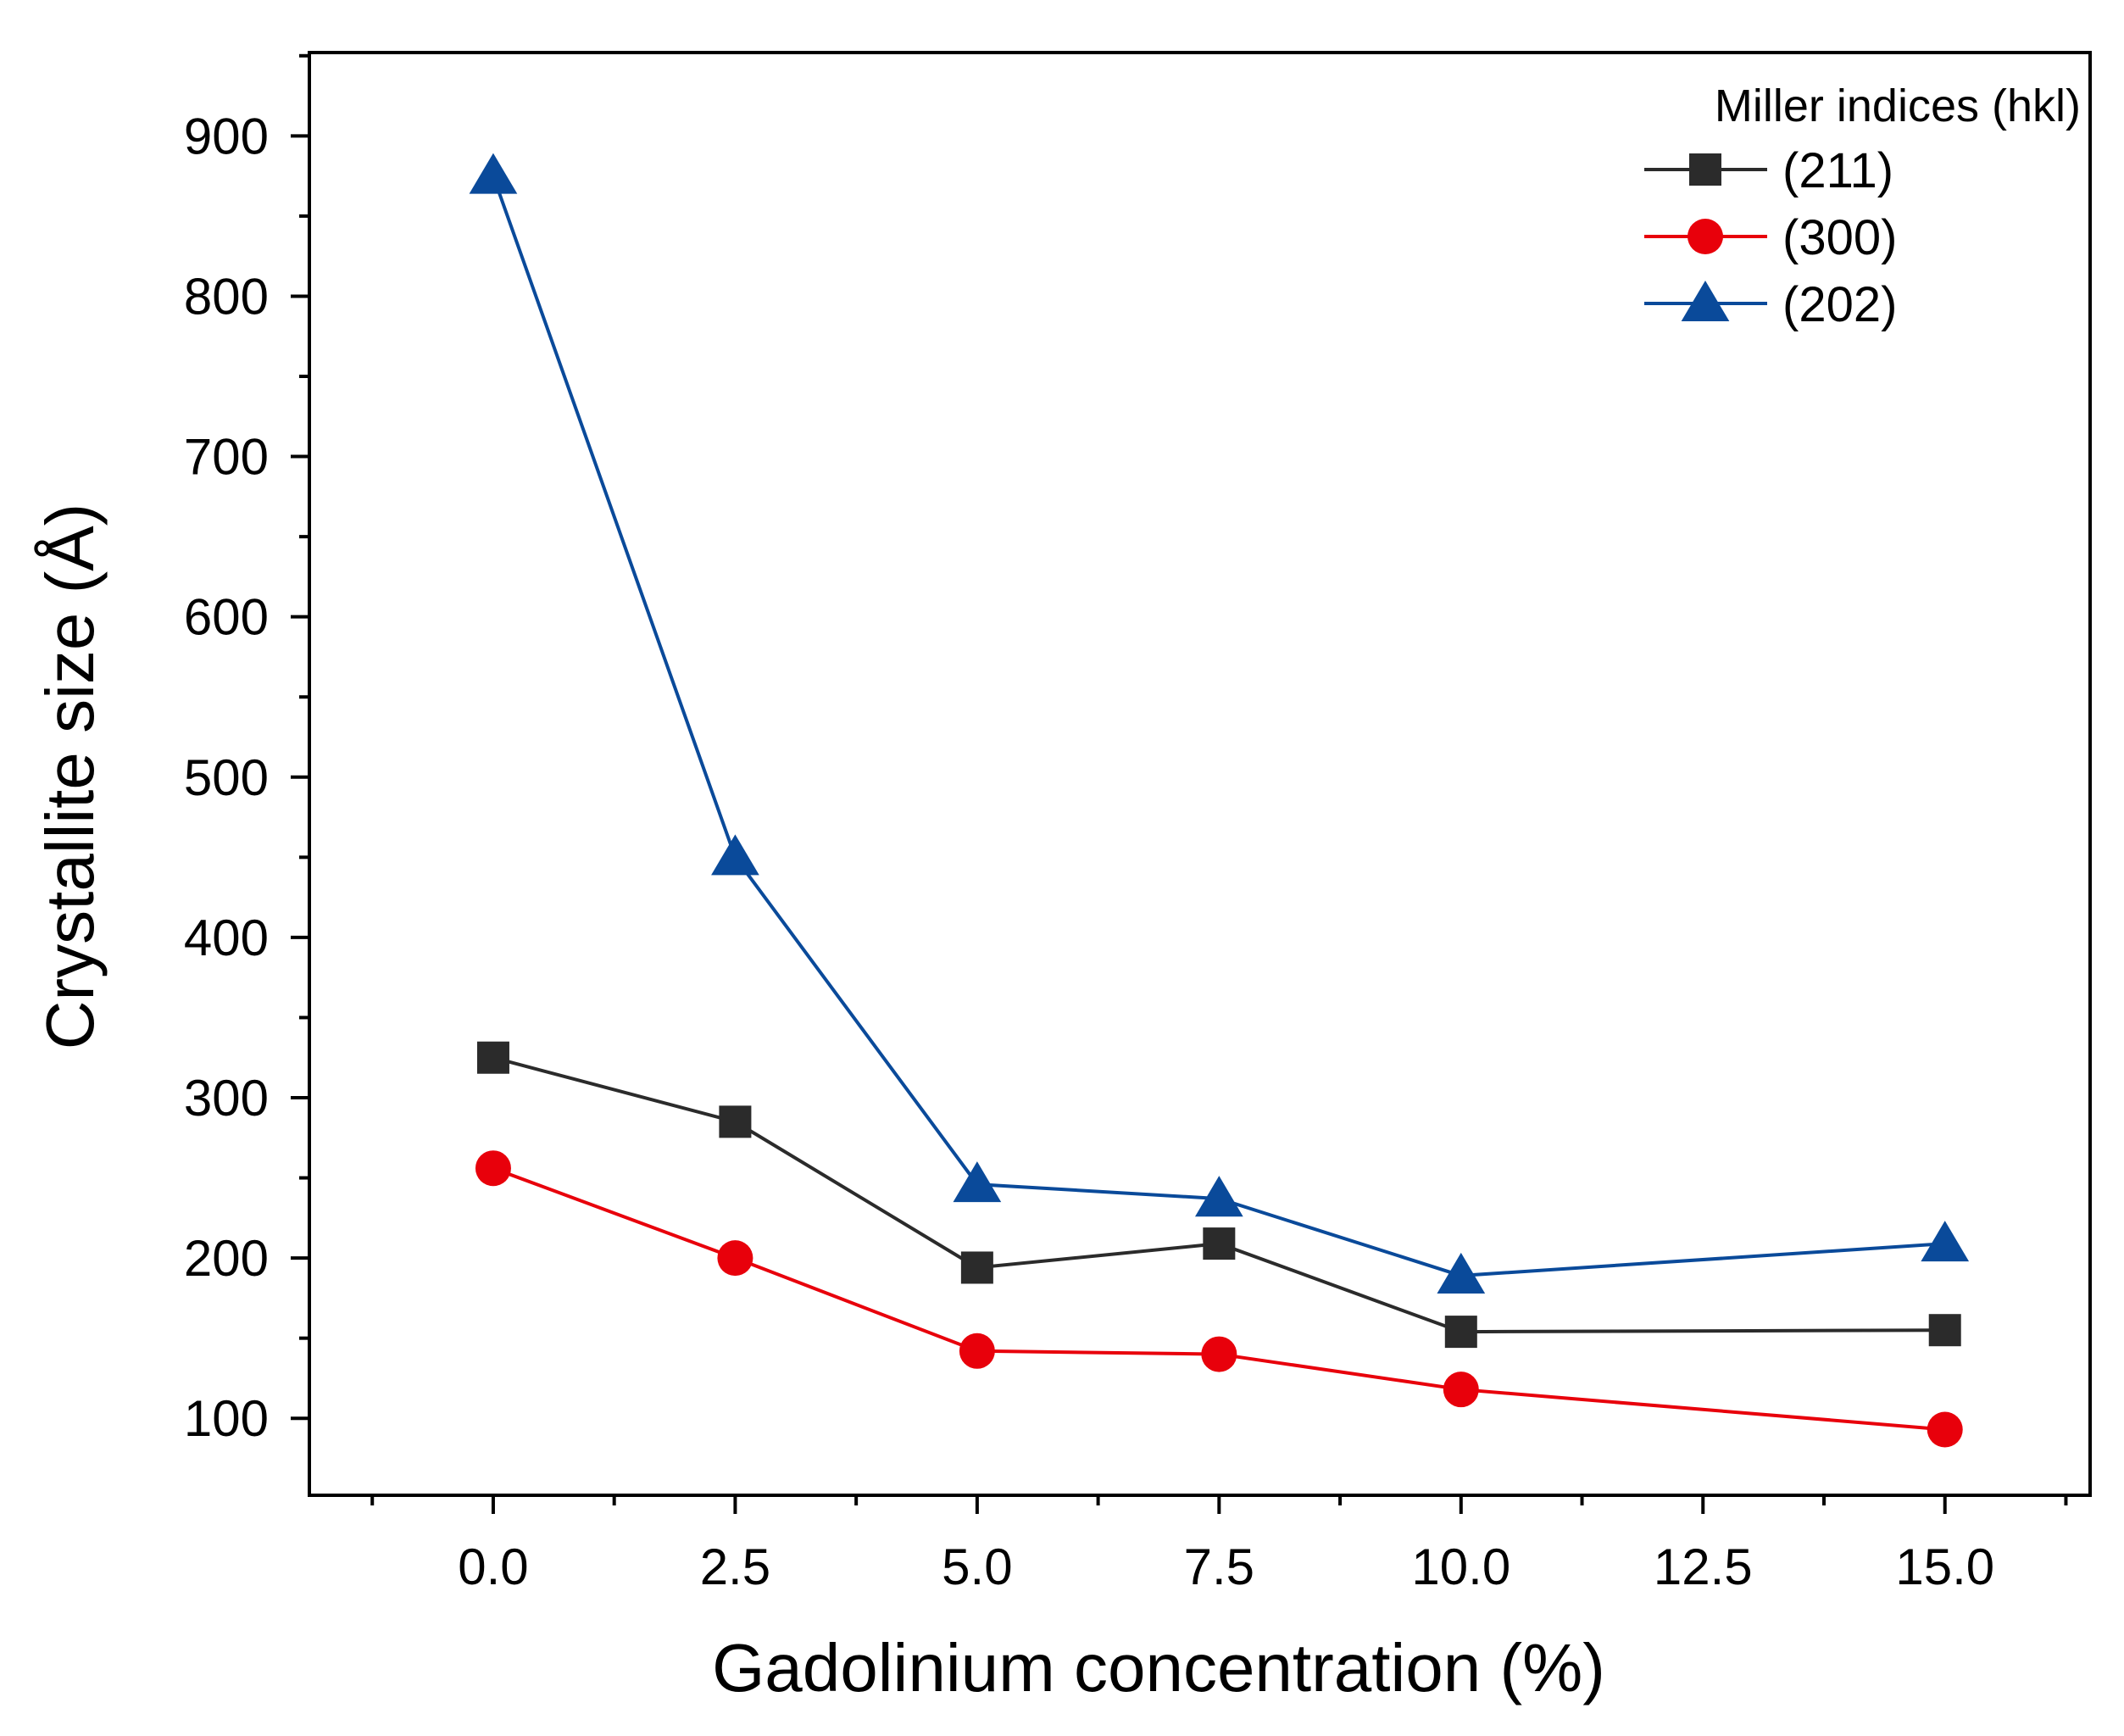 Image resolution: width=2124 pixels, height=1736 pixels. I want to click on legend-label: (202), so click(1839, 304).